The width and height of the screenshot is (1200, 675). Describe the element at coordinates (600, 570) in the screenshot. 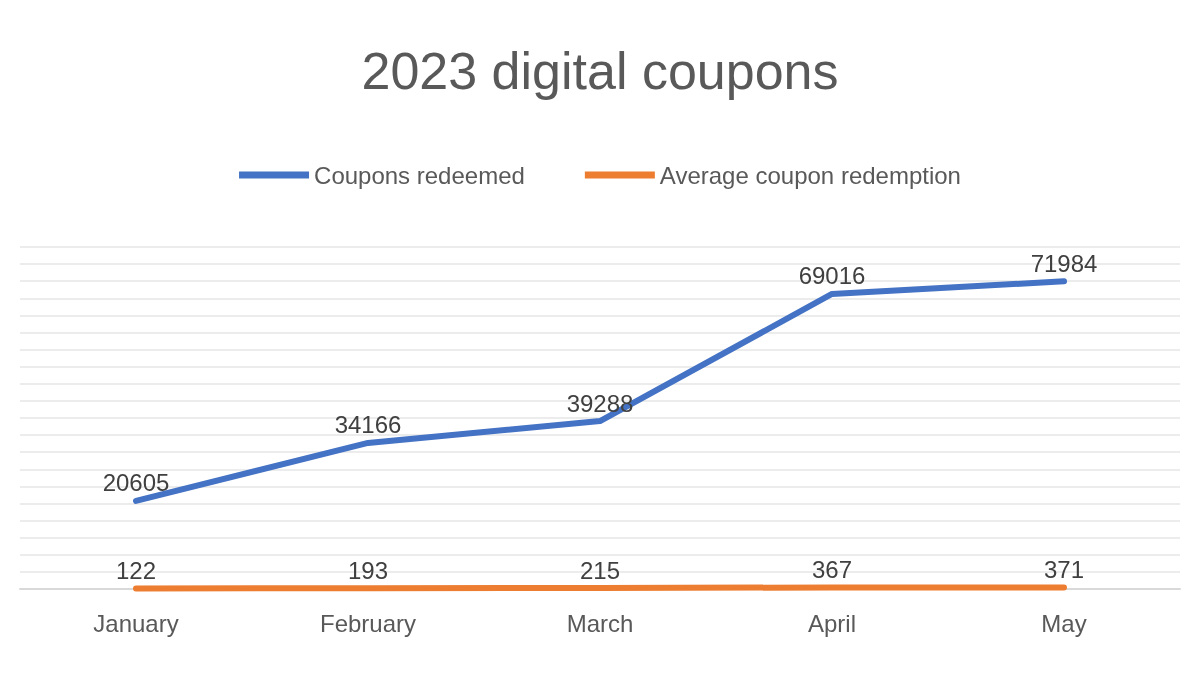

I see `data-label: 215` at that location.